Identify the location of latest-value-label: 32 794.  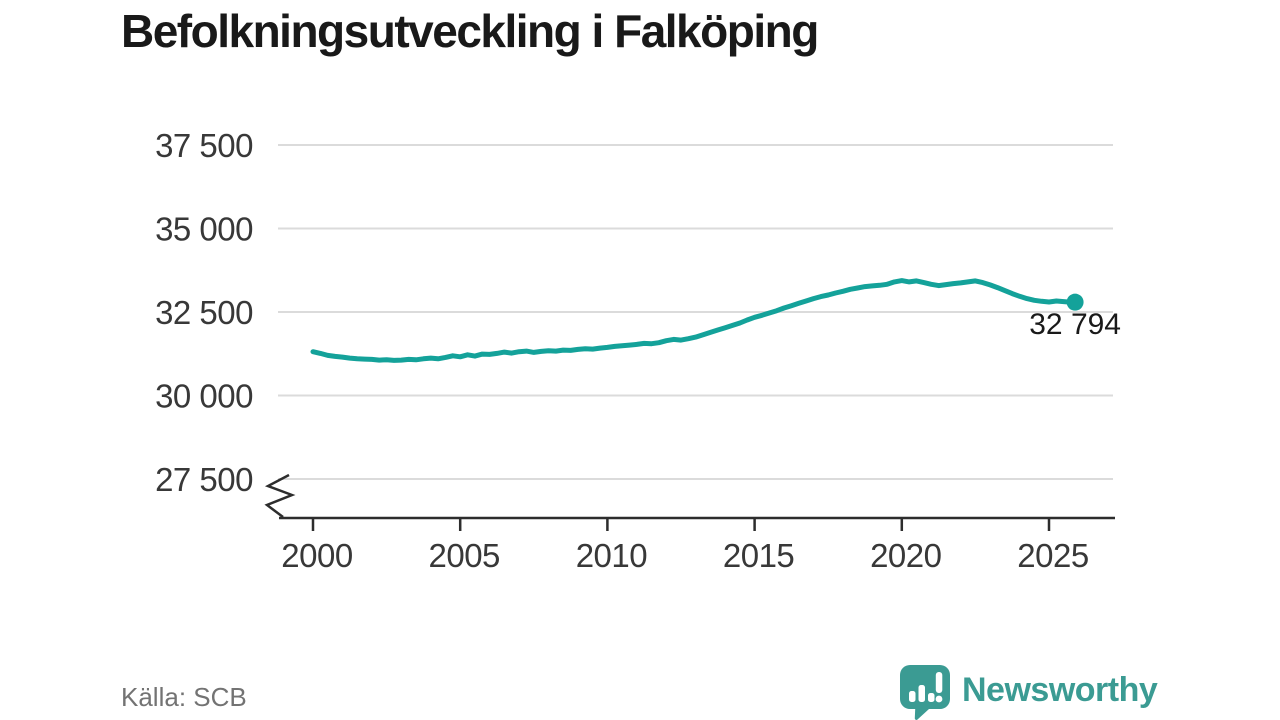
(1075, 324).